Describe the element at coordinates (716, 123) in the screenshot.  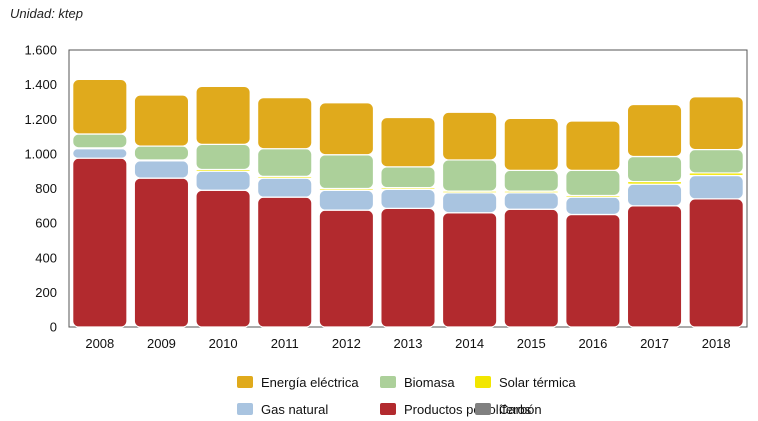
I see `bar-segment-energ-a-el-ctrica-2018` at that location.